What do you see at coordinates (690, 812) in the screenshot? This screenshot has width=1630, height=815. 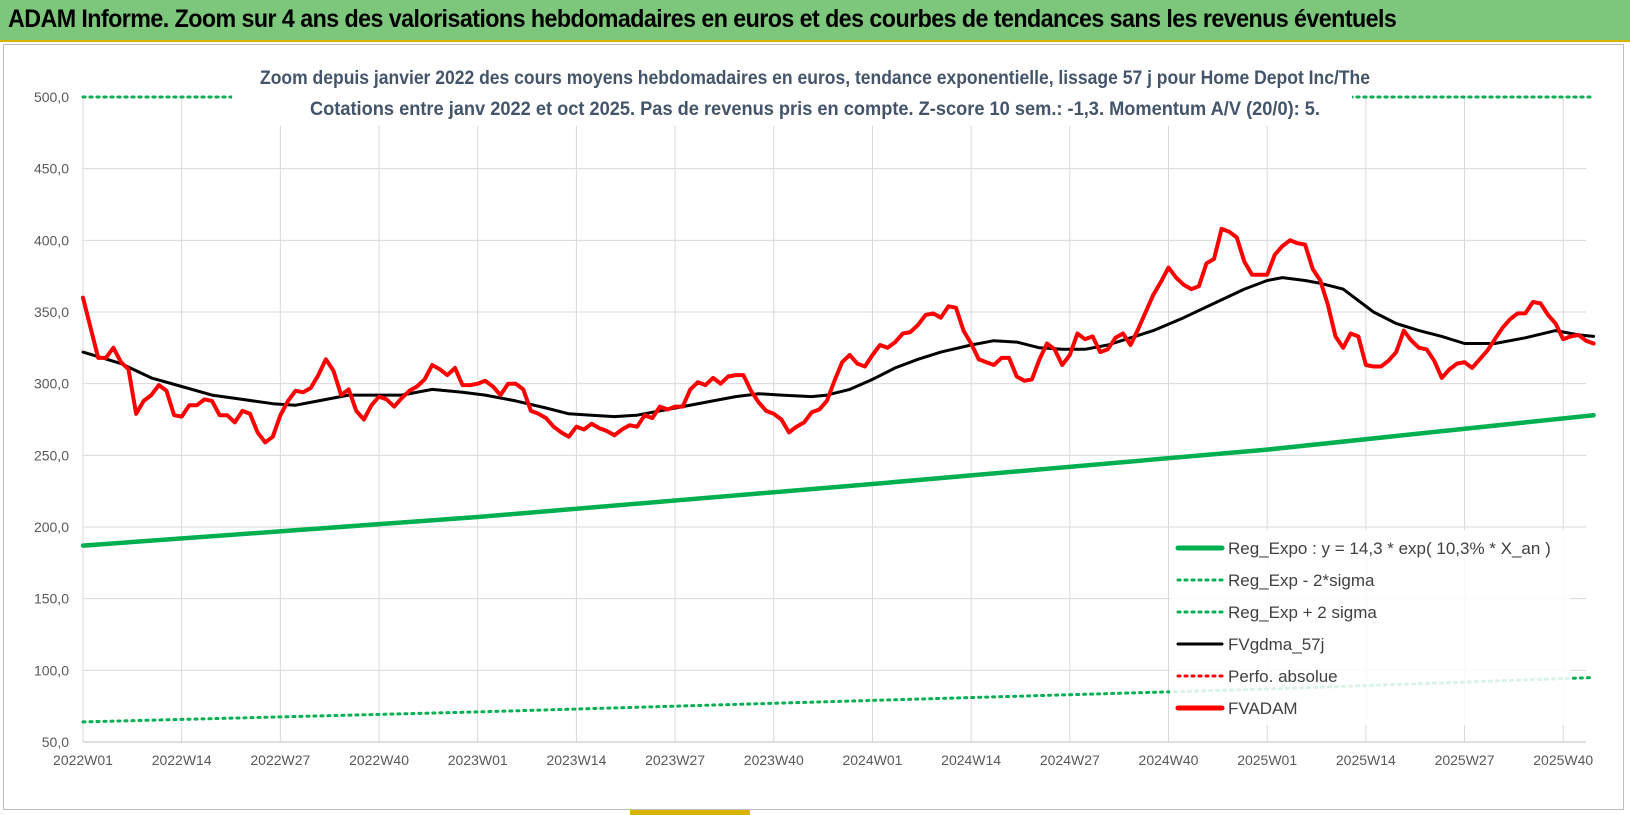 I see `bottom-accent-bar` at bounding box center [690, 812].